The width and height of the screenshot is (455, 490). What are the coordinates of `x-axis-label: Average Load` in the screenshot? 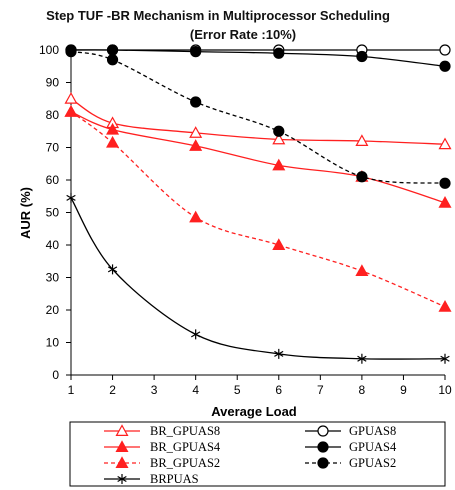 It's located at (254, 411).